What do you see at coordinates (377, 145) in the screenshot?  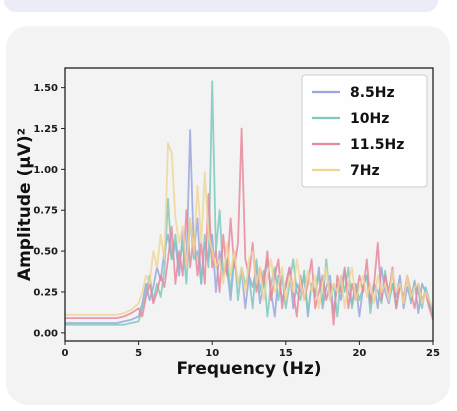 I see `legend-label: 11.5Hz` at bounding box center [377, 145].